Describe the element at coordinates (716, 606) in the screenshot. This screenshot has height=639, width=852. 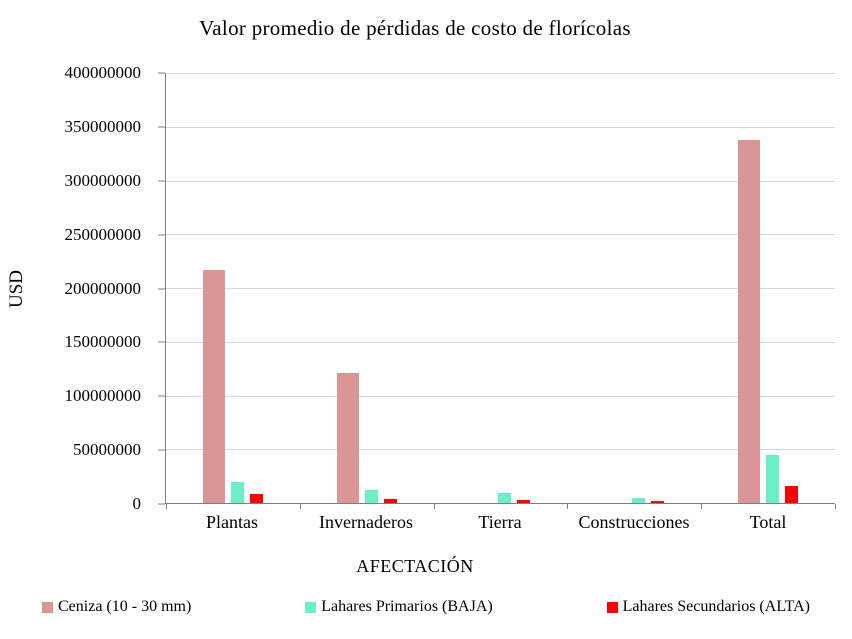
I see `legend-label: Lahares Secundarios (ALTA)` at that location.